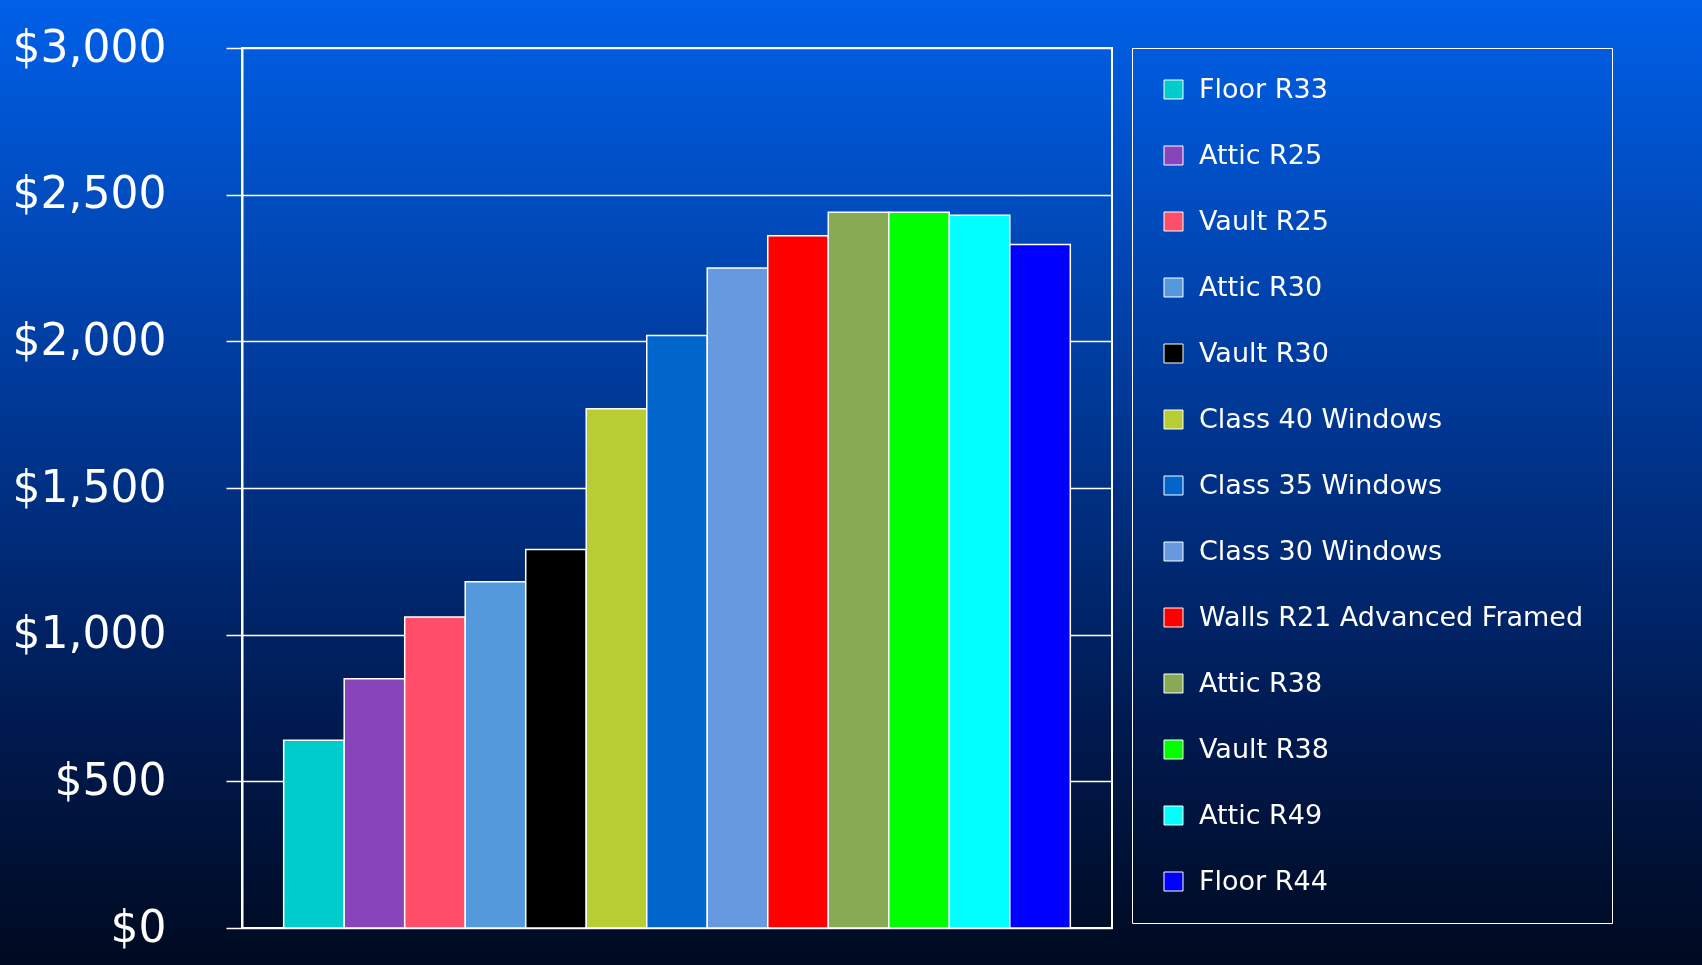 The image size is (1702, 965). I want to click on y-tick-label: $2,500, so click(89, 193).